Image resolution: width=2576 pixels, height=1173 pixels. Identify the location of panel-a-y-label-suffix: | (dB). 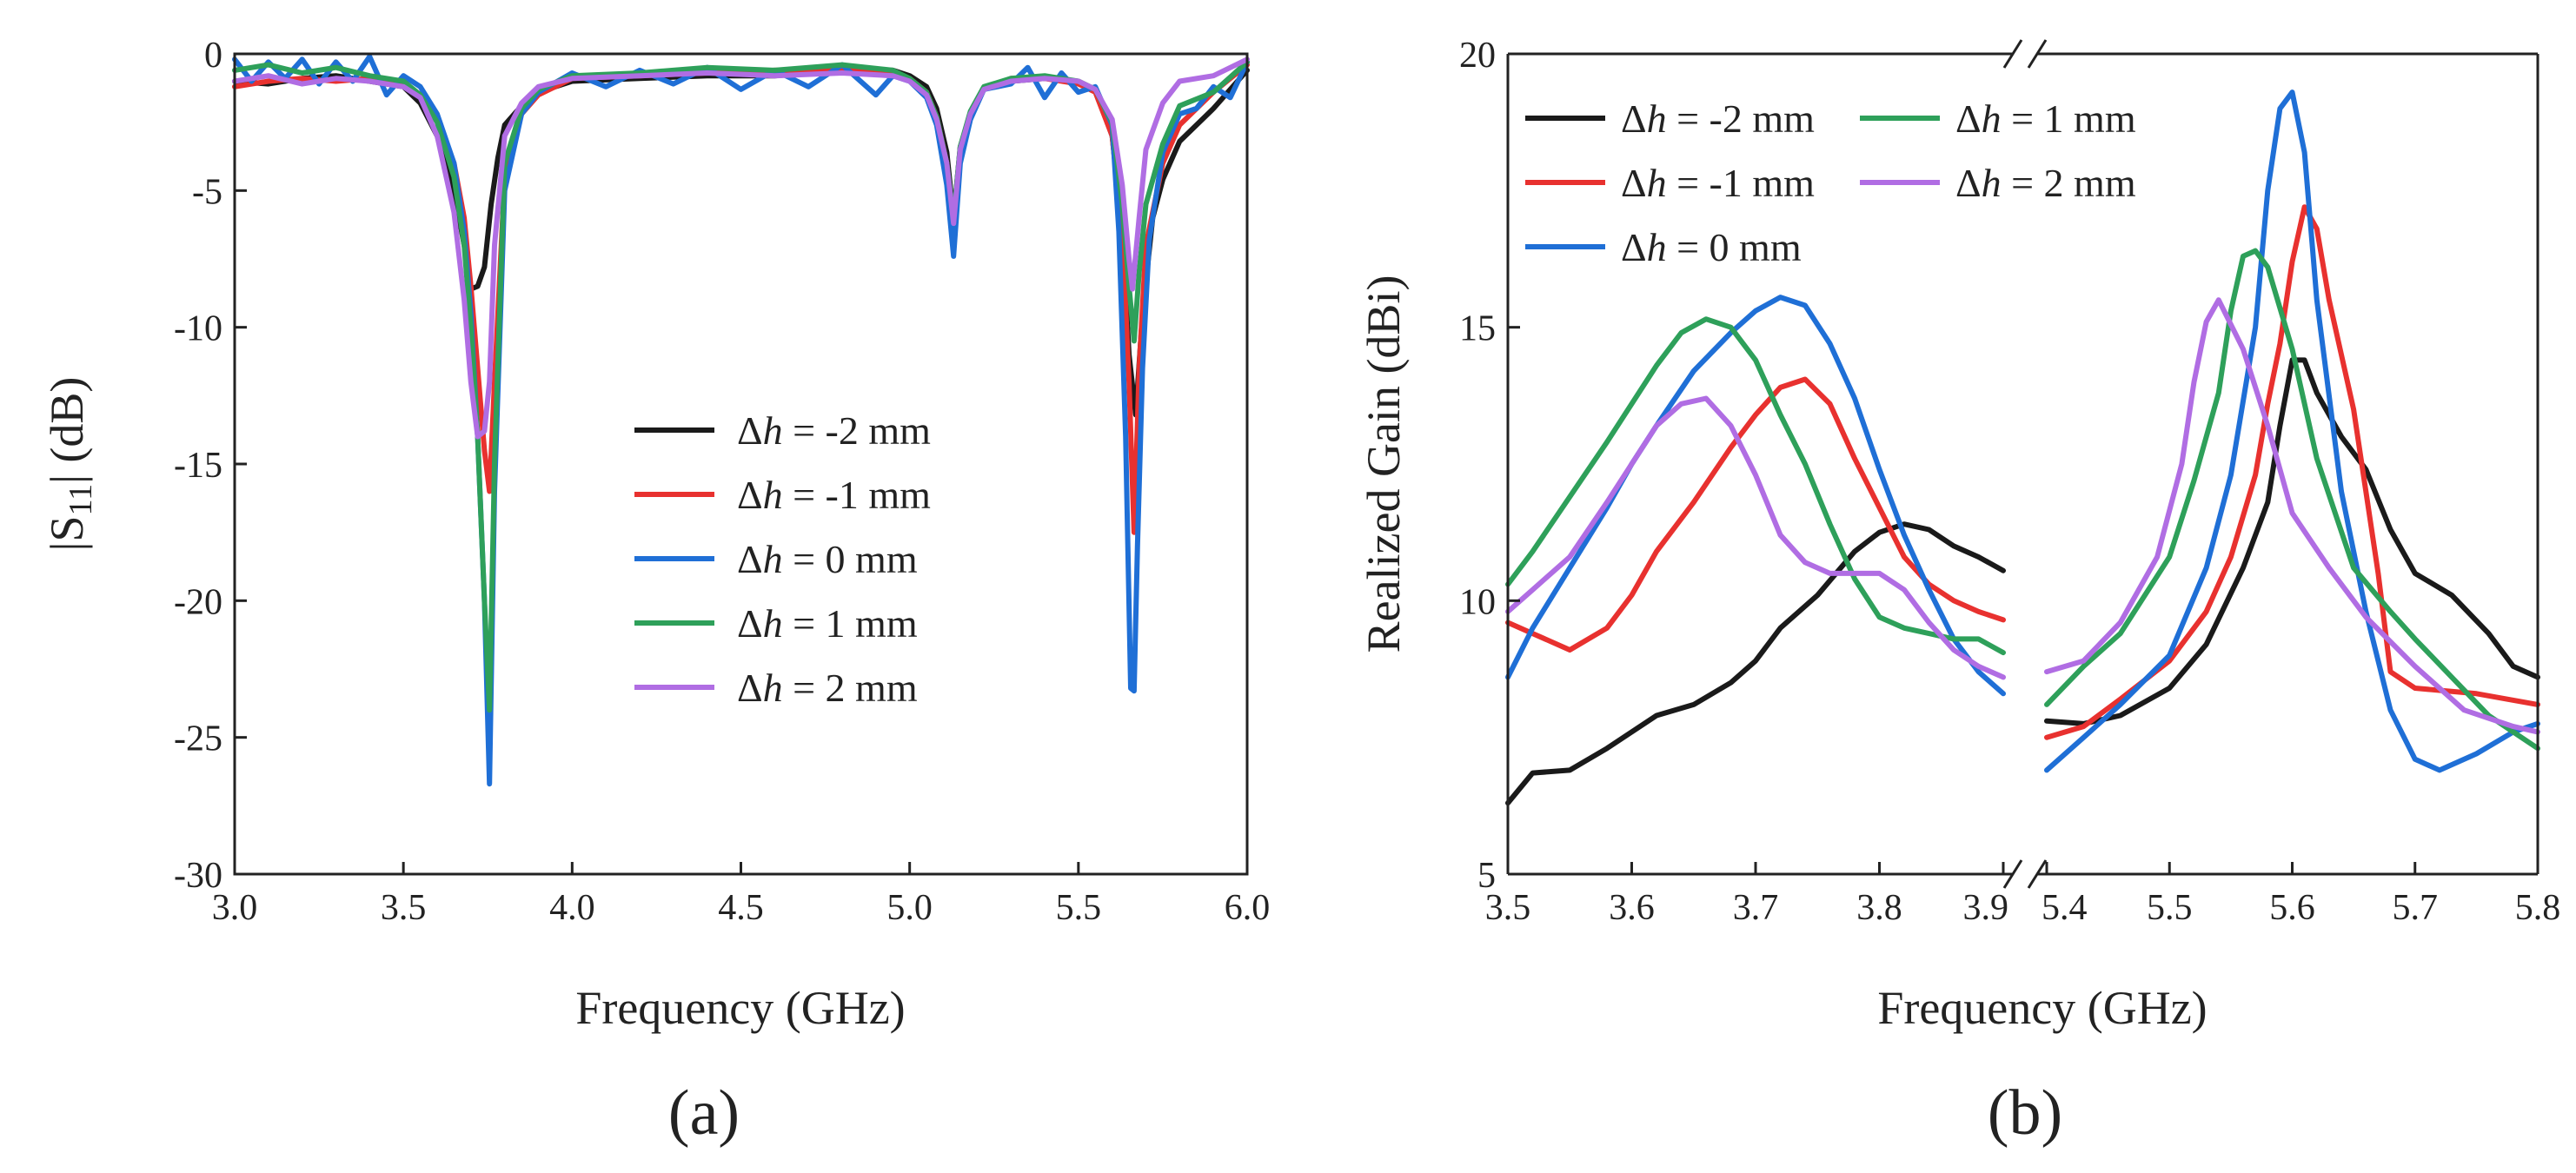
(67, 430).